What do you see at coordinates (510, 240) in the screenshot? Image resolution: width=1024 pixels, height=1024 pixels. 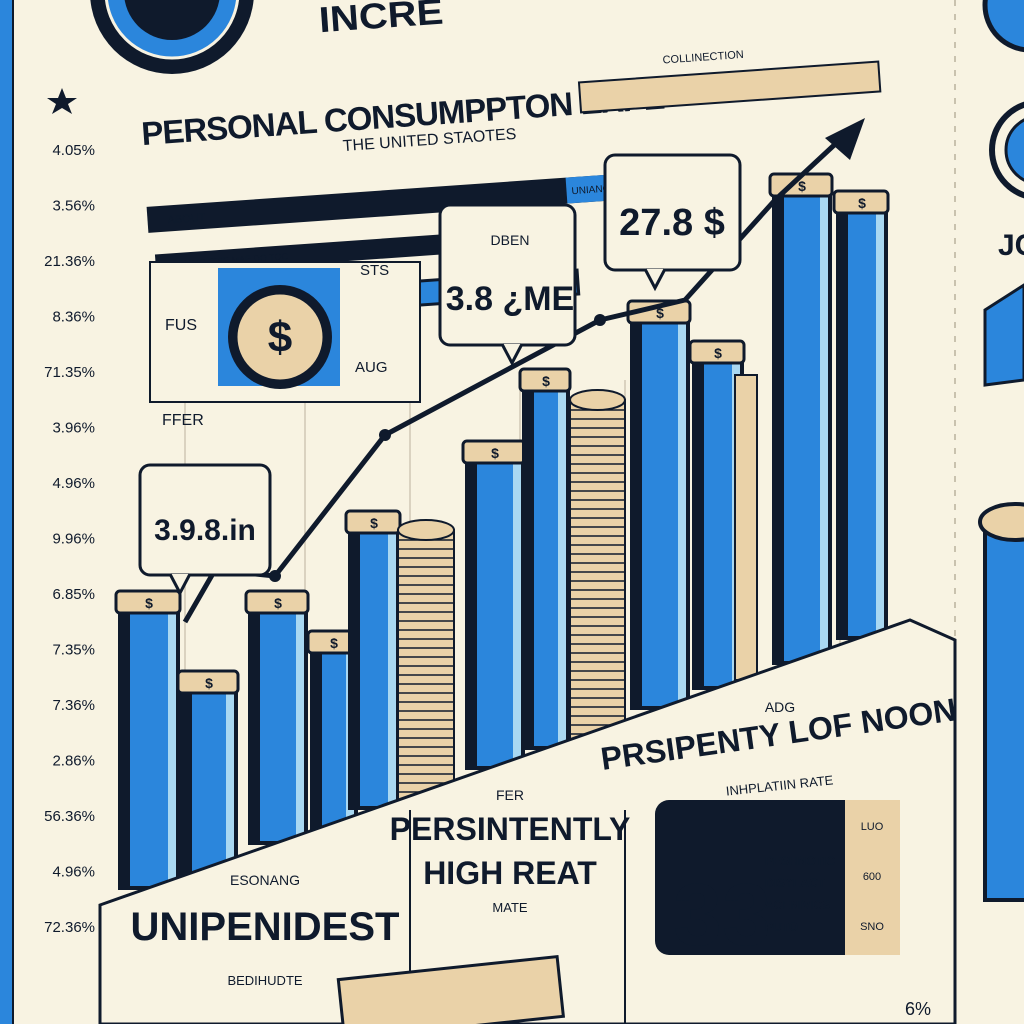 I see `callout-label: DBEN` at bounding box center [510, 240].